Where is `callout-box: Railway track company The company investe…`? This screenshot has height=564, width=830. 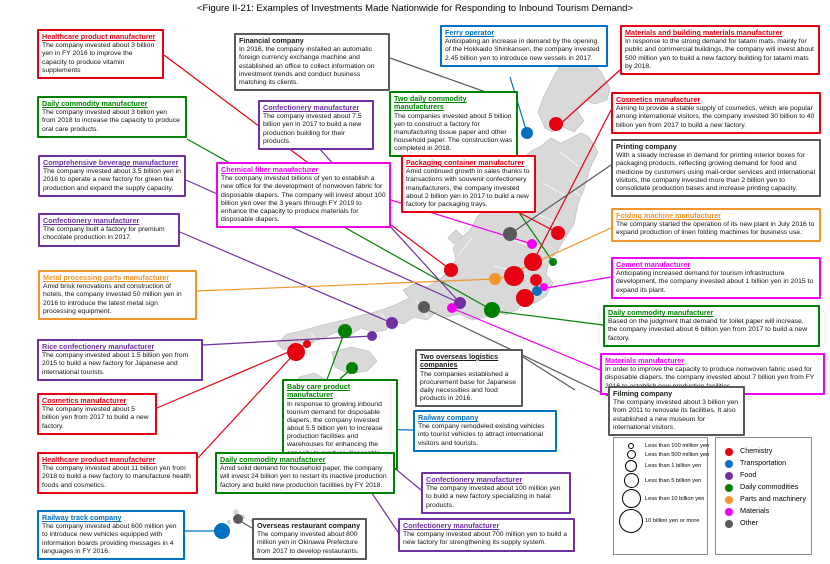
callout-box: Railway track company The company investe… is located at coordinates (111, 535).